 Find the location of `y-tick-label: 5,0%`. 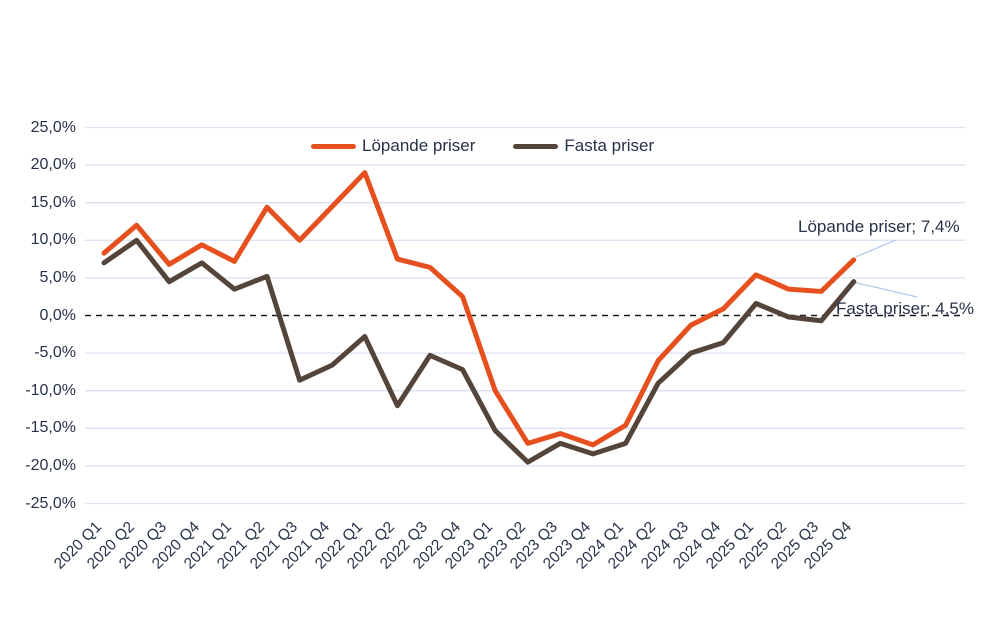

y-tick-label: 5,0% is located at coordinates (57, 277).